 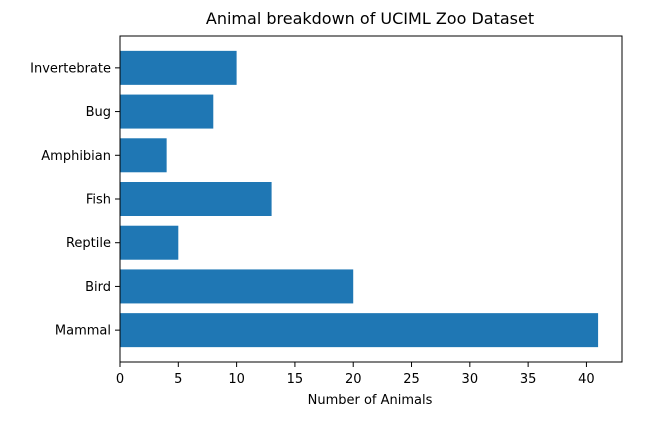 What do you see at coordinates (370, 18) in the screenshot?
I see `chart-title: Animal breakdown of UCIML Zoo Dataset` at bounding box center [370, 18].